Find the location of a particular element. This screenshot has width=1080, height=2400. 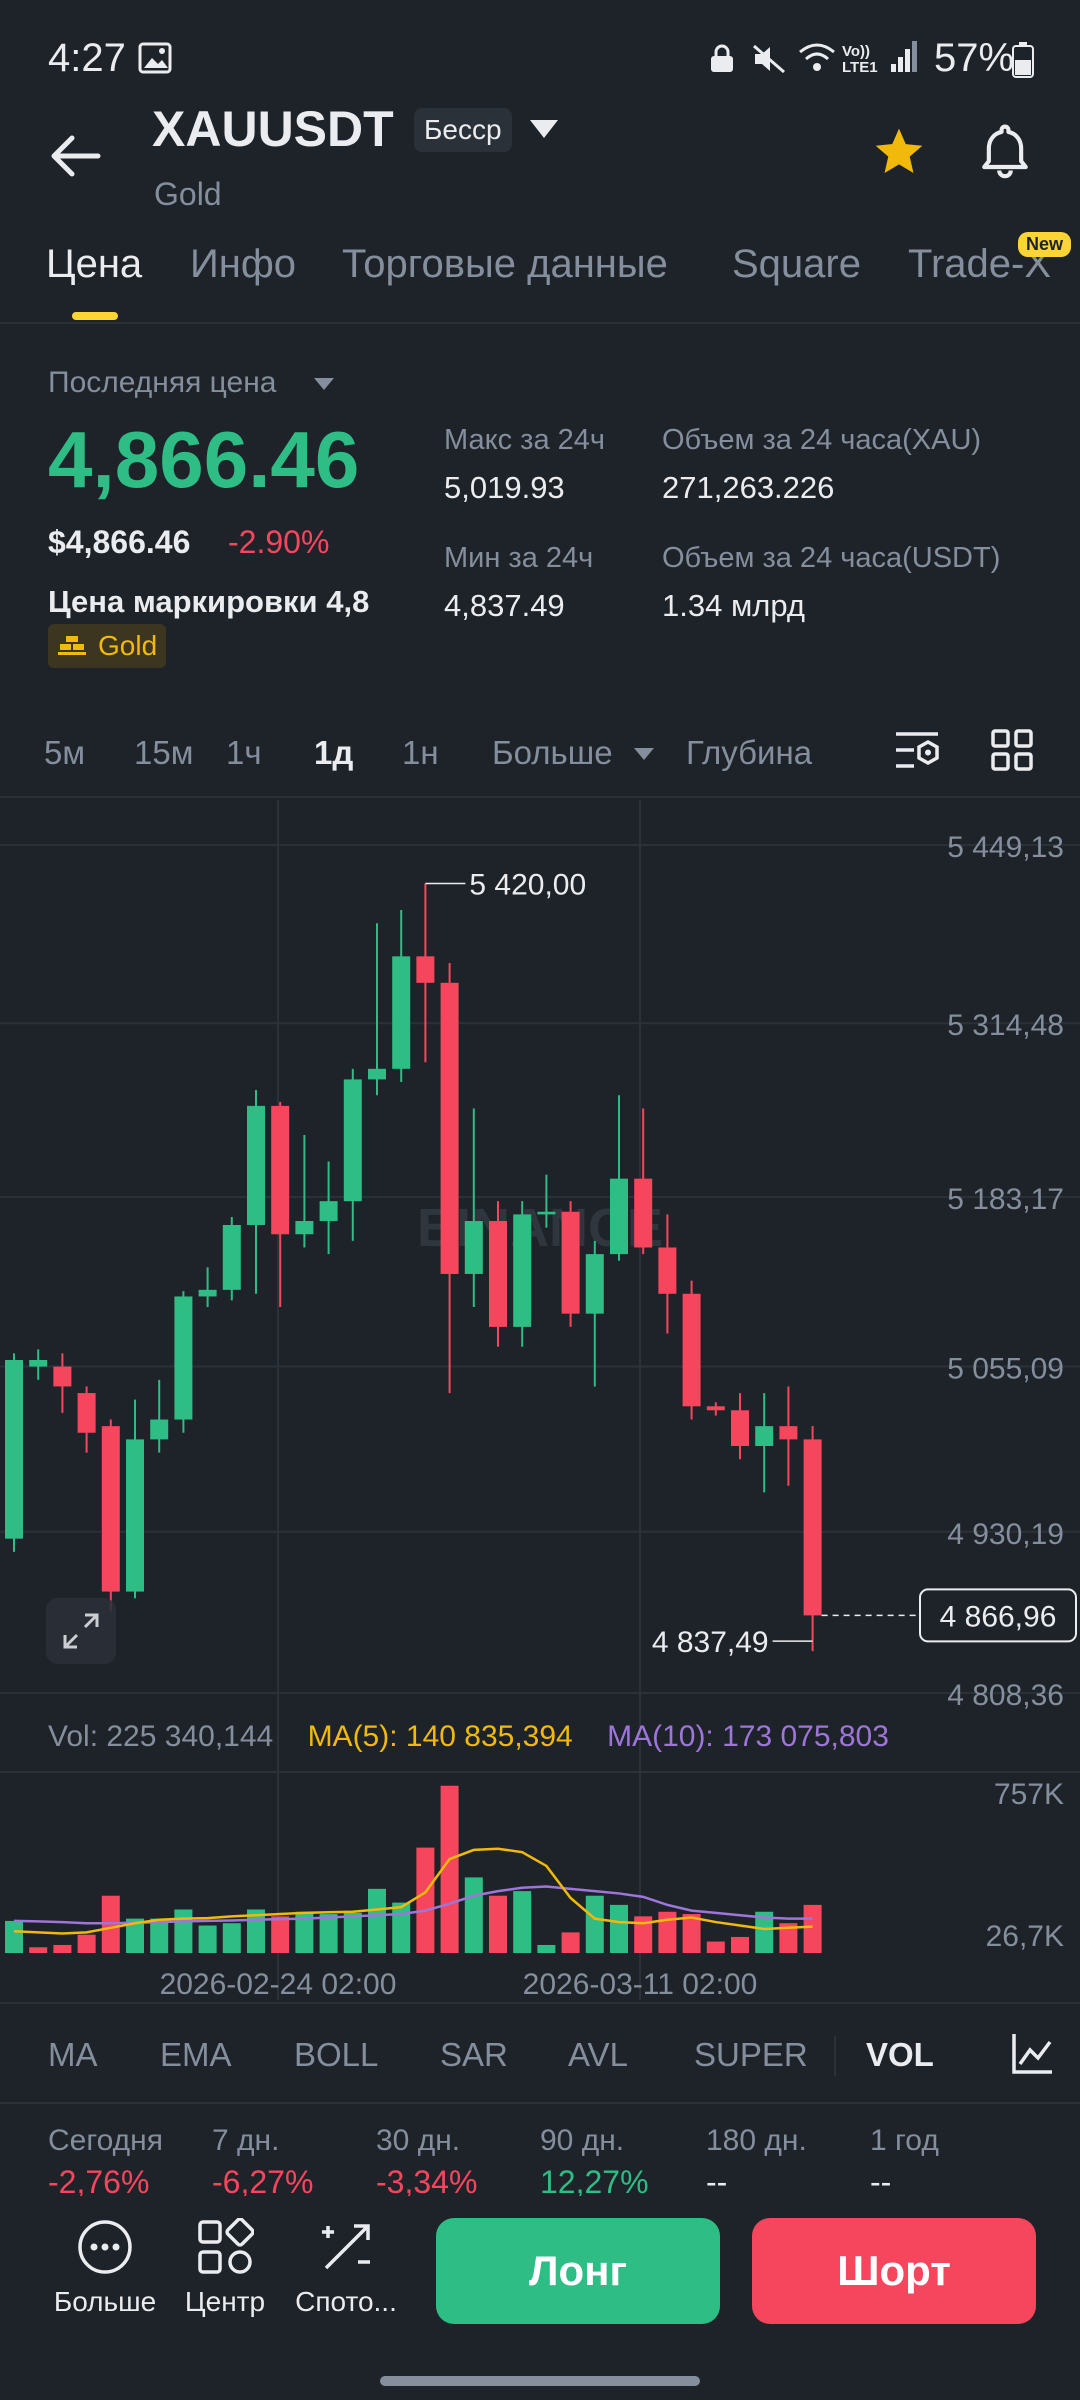

long-button: Лонг is located at coordinates (578, 2271).